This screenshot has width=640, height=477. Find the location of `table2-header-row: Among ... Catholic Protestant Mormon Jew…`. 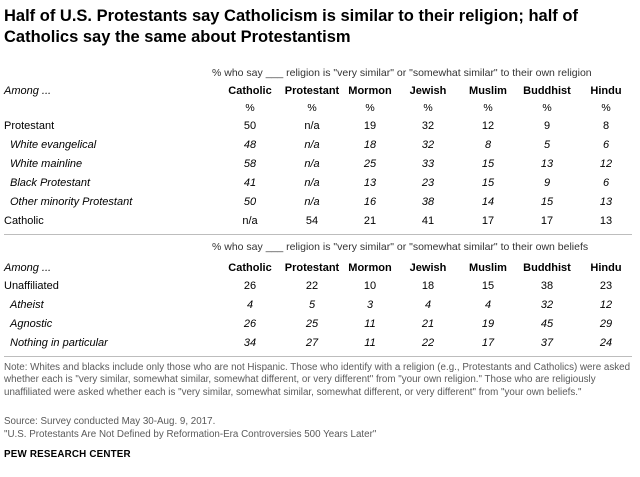

table2-header-row: Among ... Catholic Protestant Mormon Jew… is located at coordinates (318, 268).